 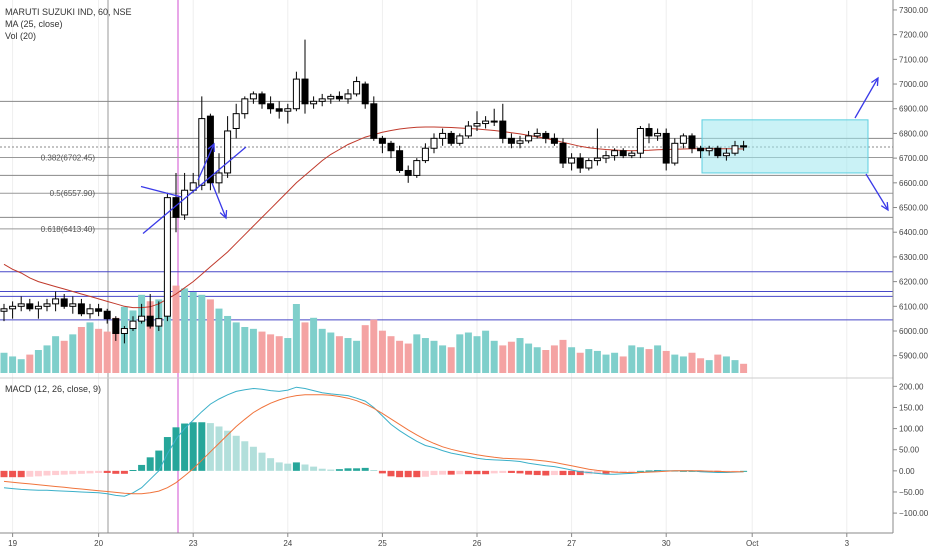 I want to click on time-tick-label: 20, so click(x=98, y=543).